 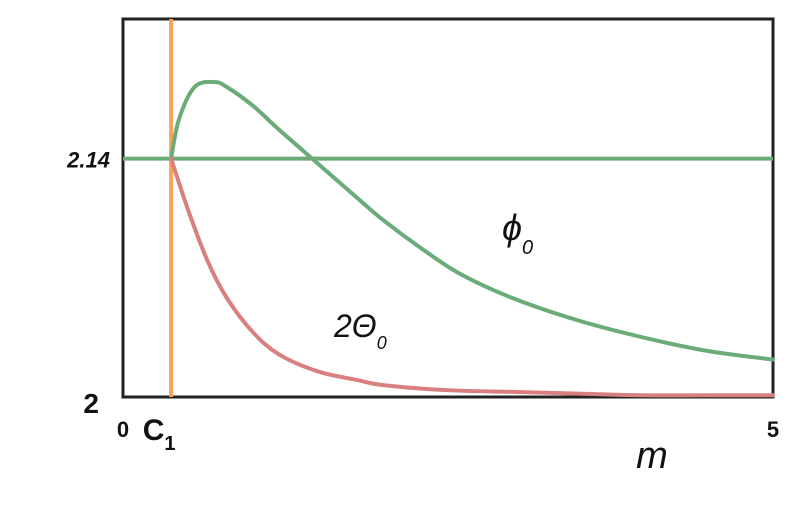 What do you see at coordinates (652, 456) in the screenshot?
I see `x-axis-title: m` at bounding box center [652, 456].